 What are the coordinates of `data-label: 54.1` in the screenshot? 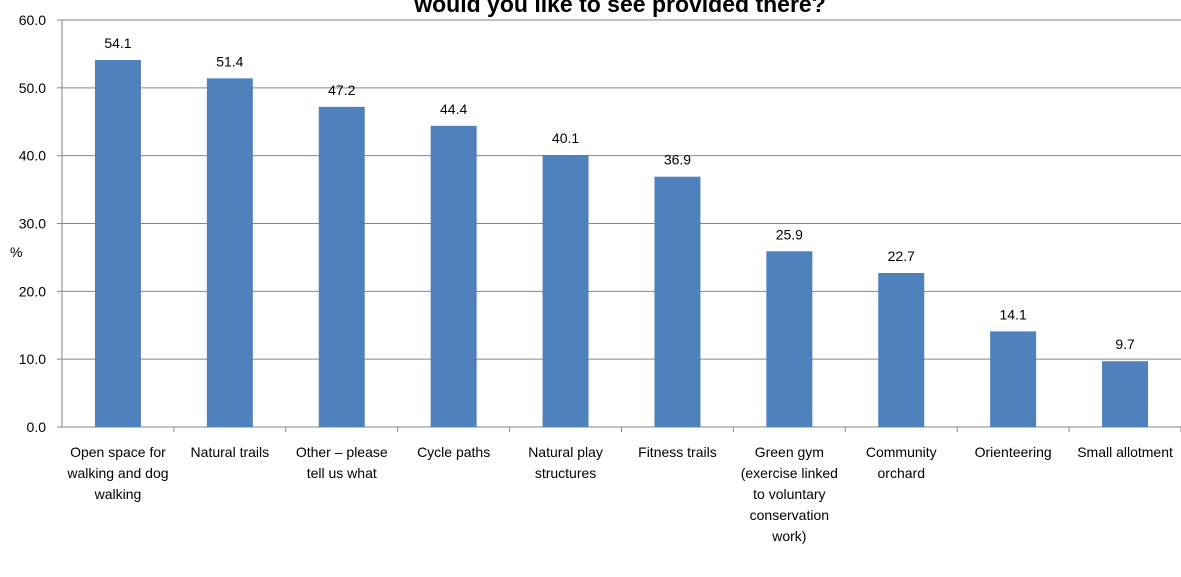 It's located at (117, 43).